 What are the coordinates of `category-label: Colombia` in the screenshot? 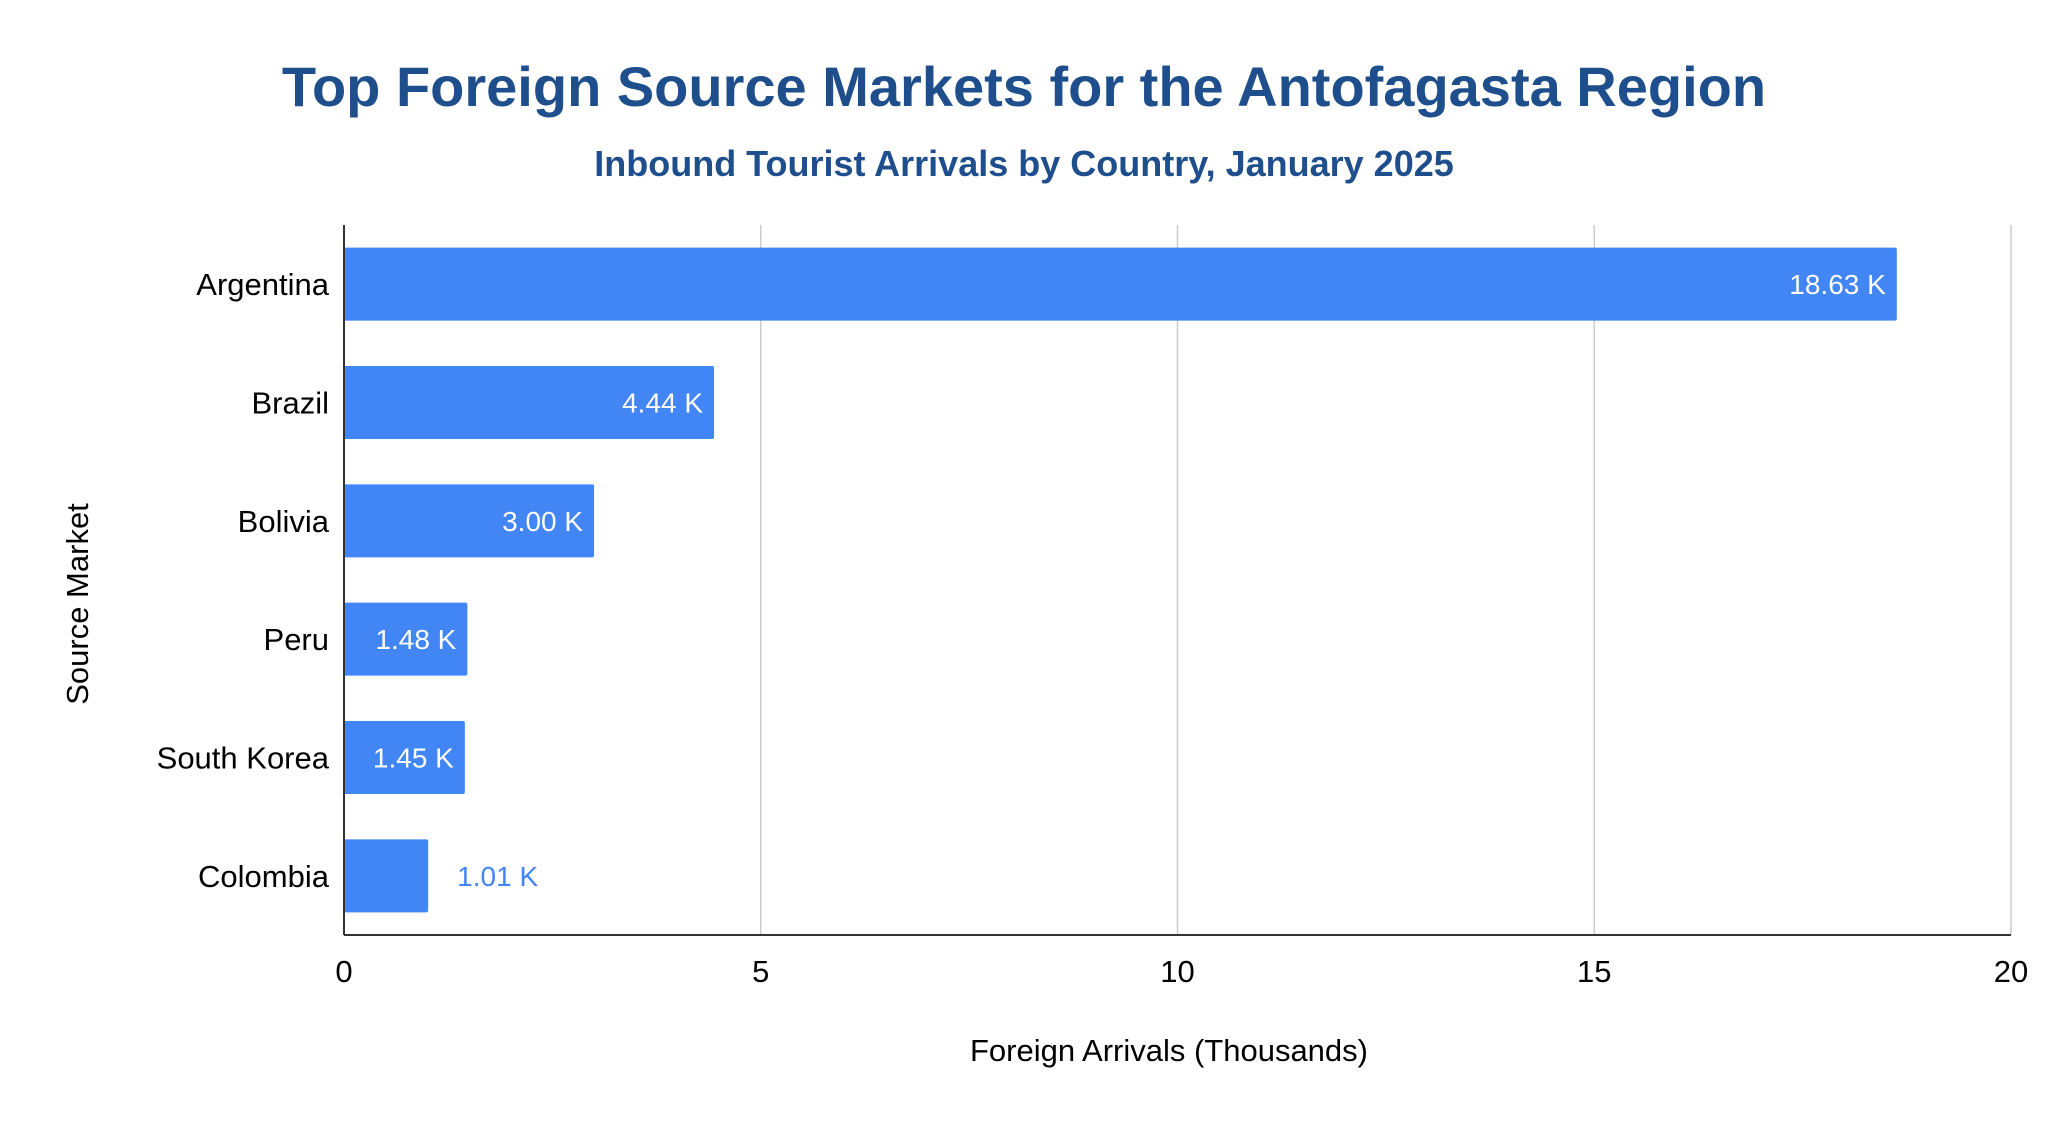 It's located at (264, 876).